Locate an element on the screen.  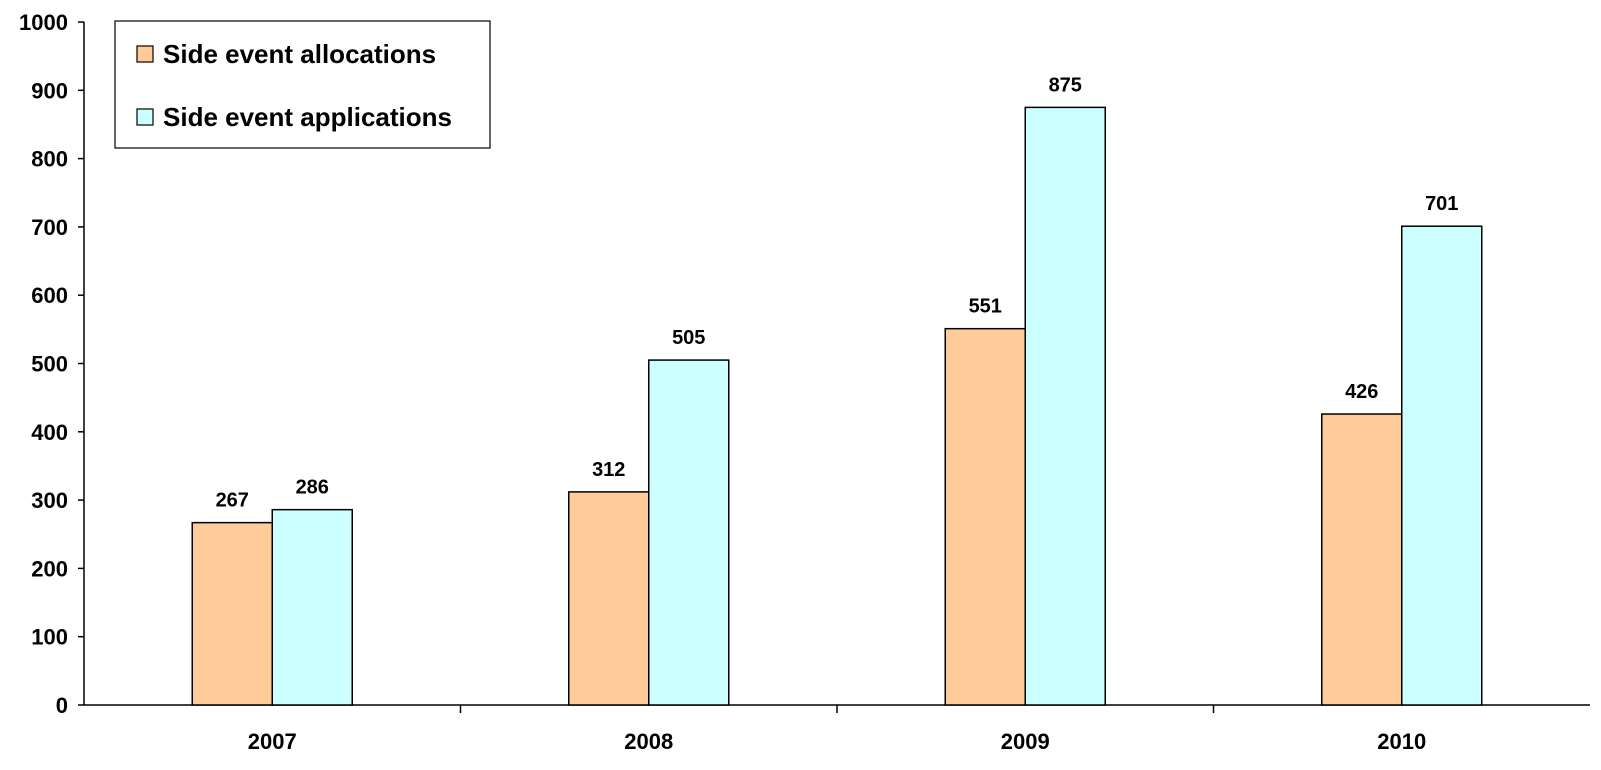
y-tick-label: 800 is located at coordinates (49, 159).